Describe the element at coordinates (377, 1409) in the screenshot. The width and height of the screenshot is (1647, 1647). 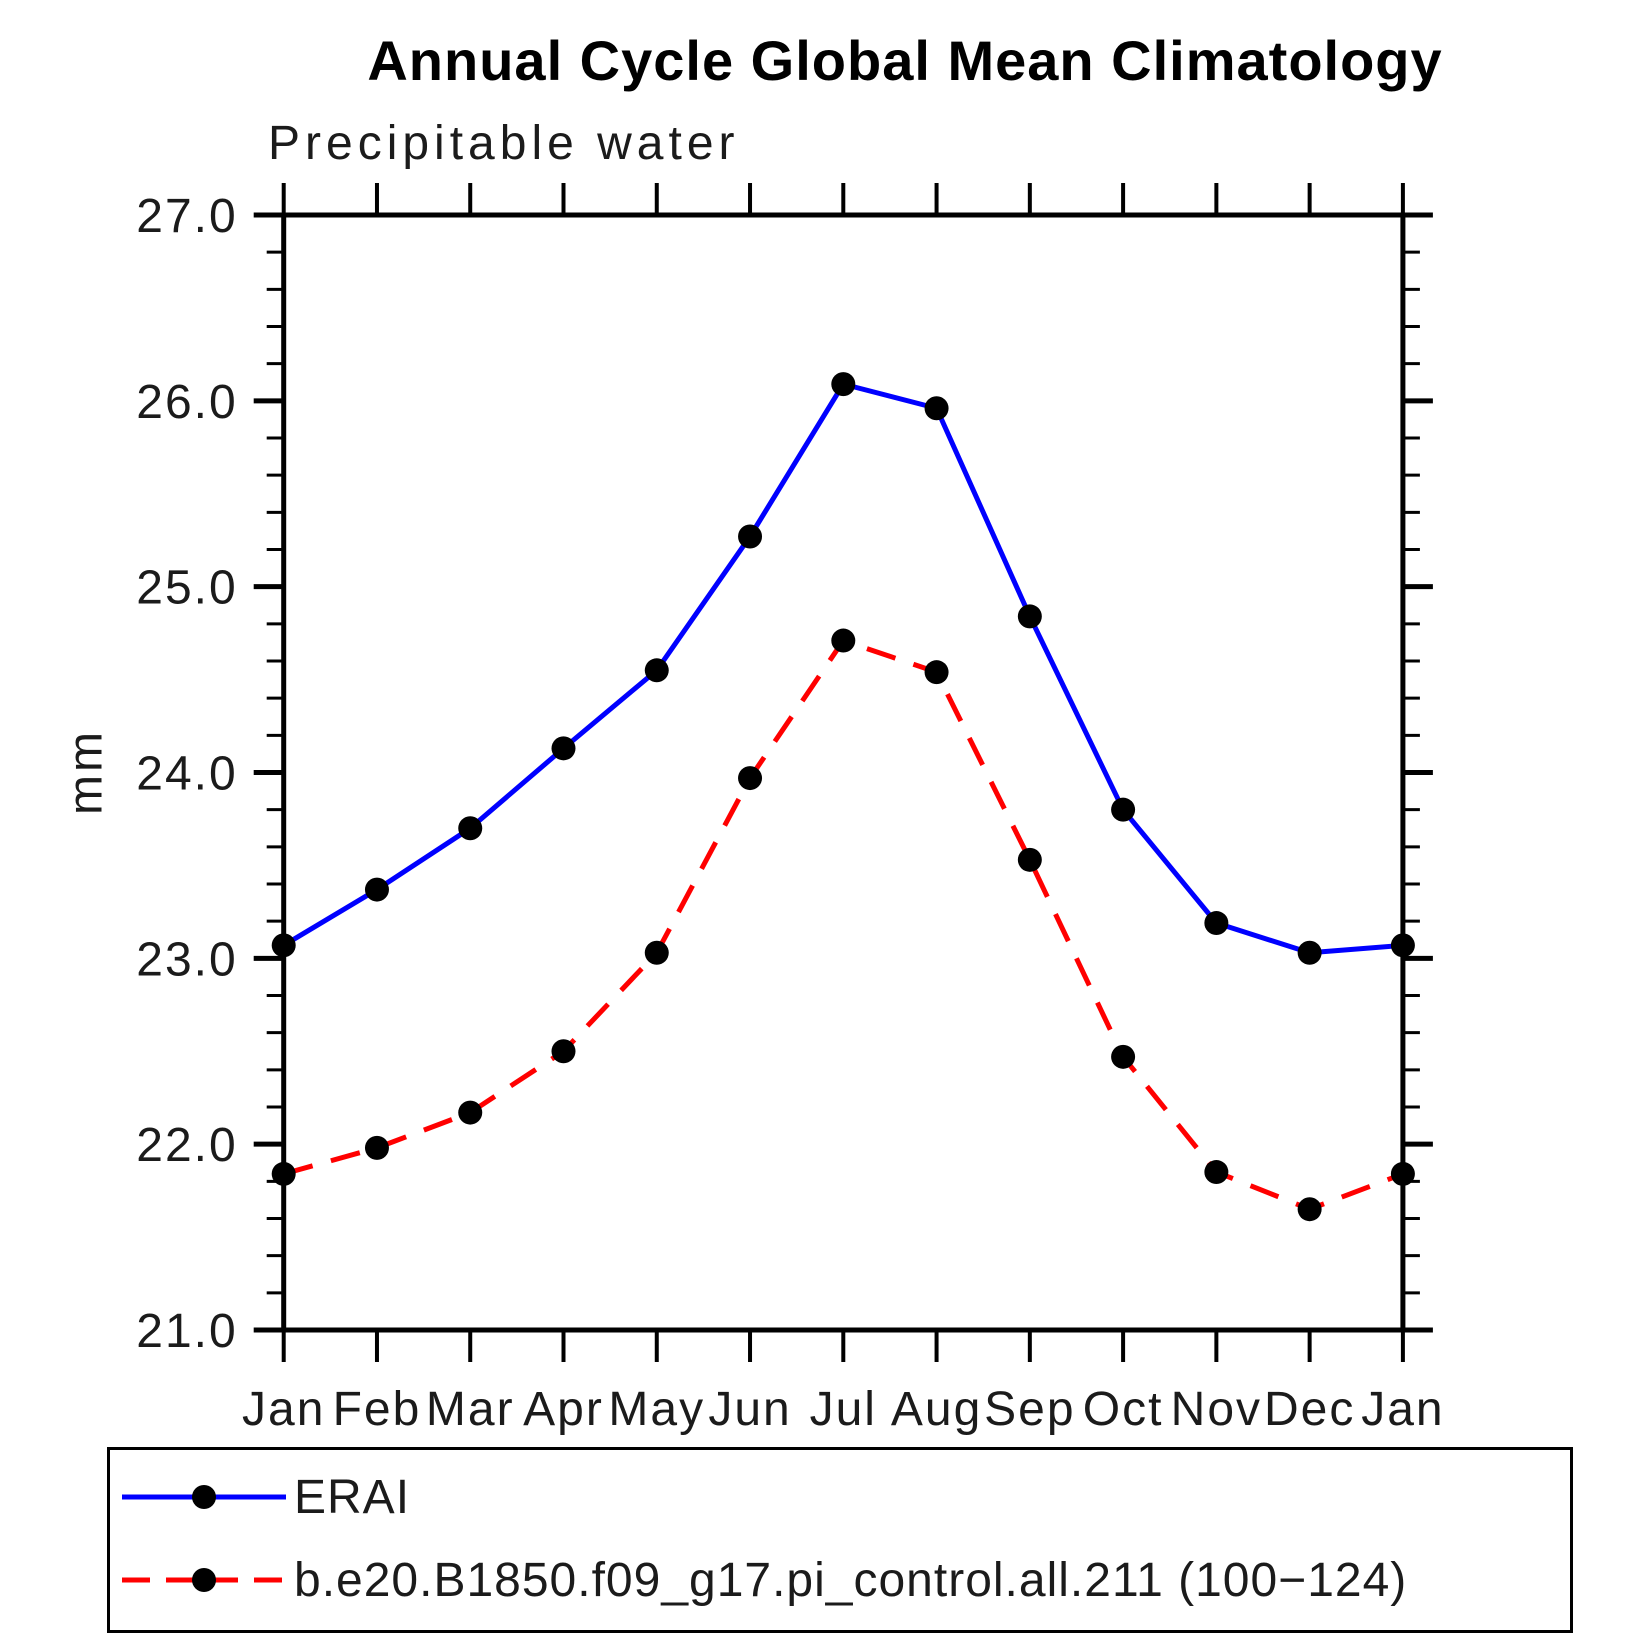
I see `x-tick-label: Feb` at that location.